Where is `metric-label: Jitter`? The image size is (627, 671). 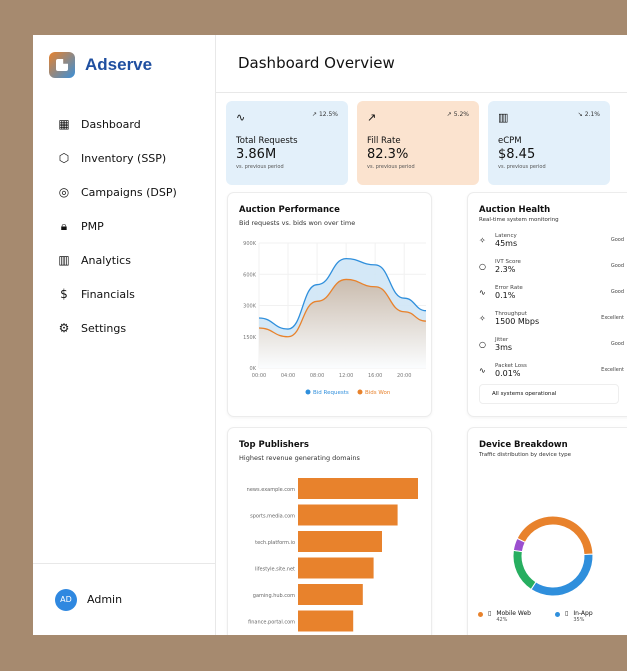
metric-label: Jitter is located at coordinates (502, 339).